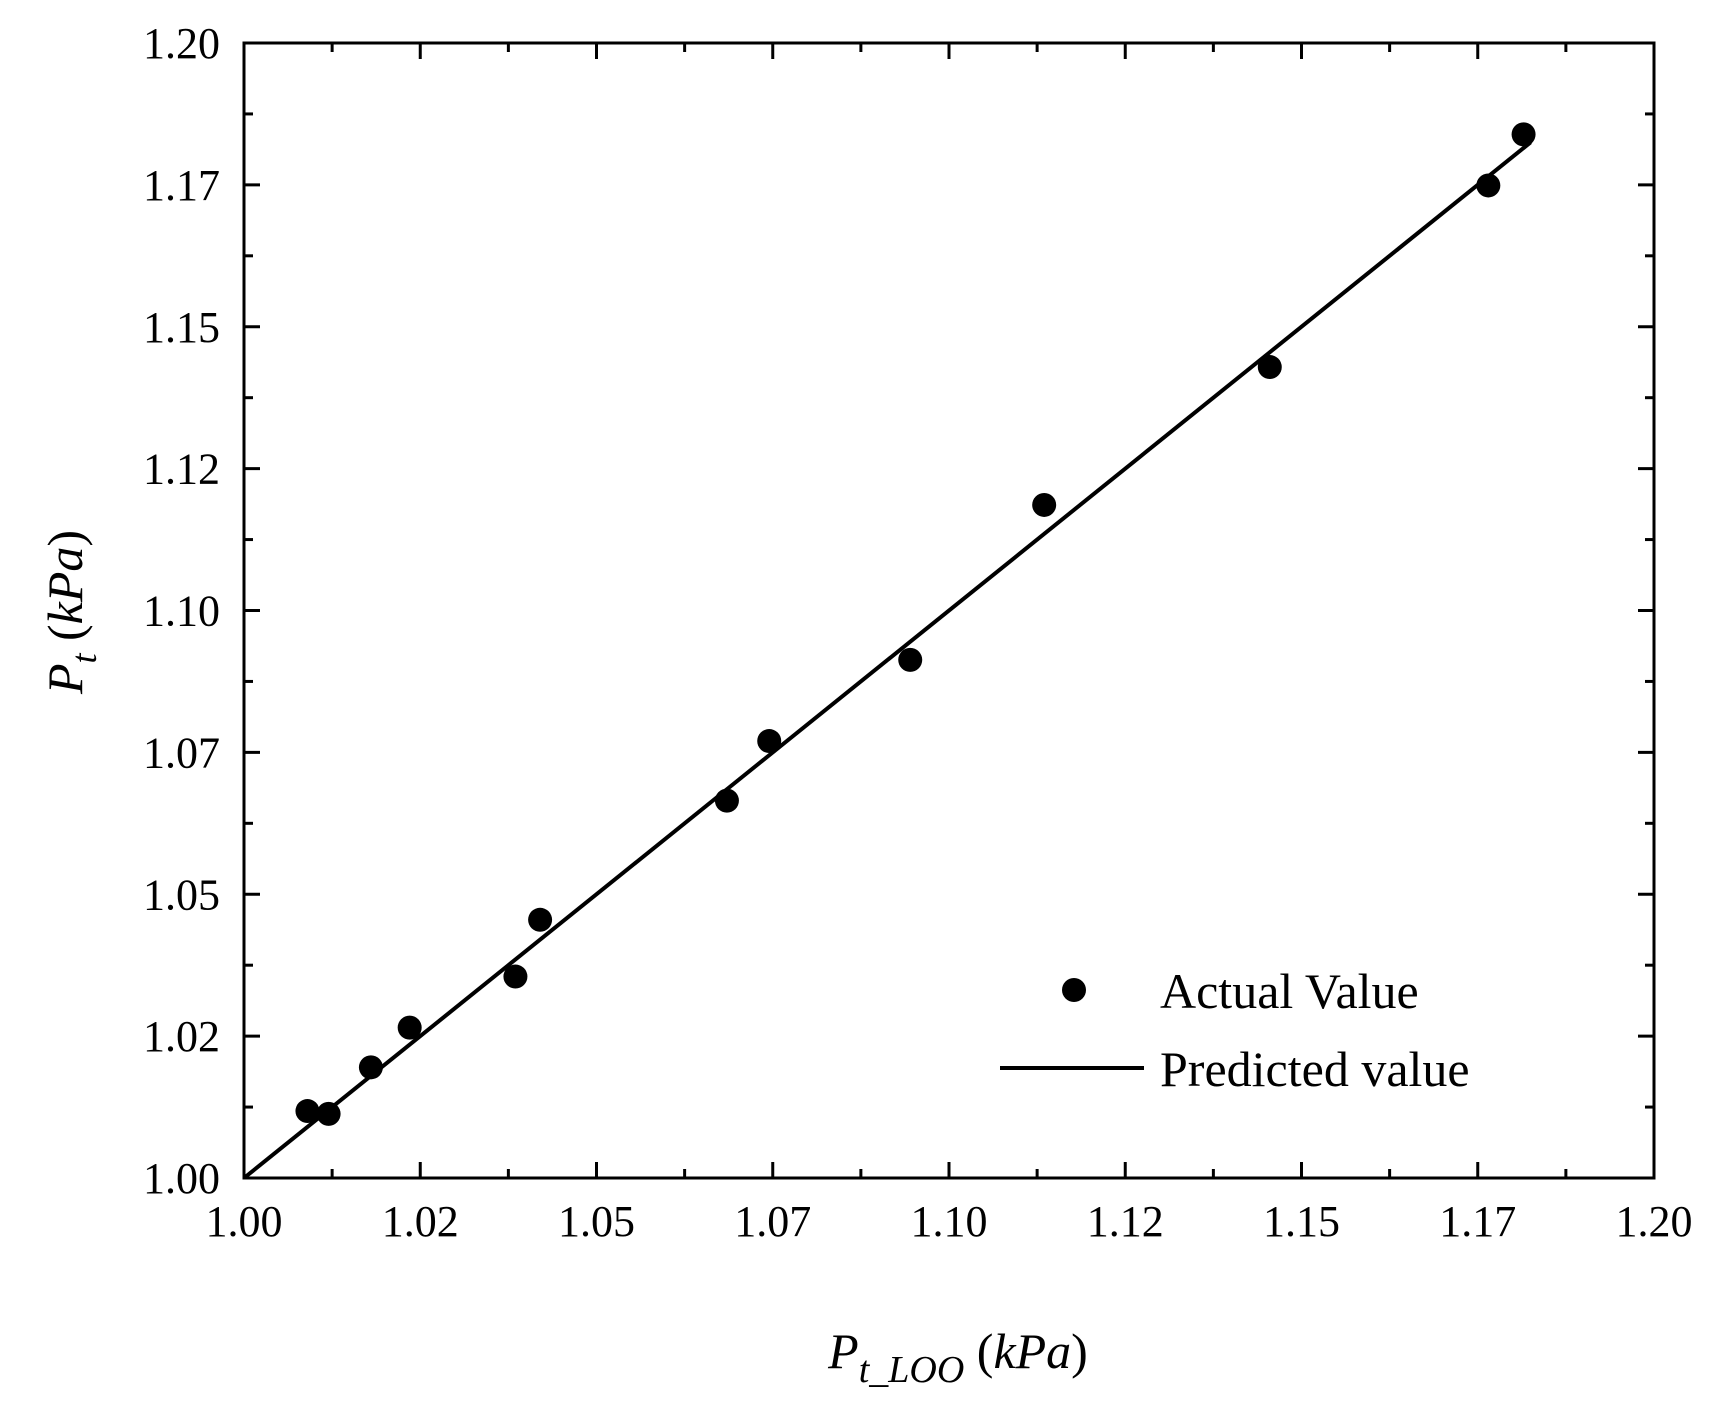 Image resolution: width=1720 pixels, height=1405 pixels. I want to click on y-tick-label: 1.05, so click(181, 894).